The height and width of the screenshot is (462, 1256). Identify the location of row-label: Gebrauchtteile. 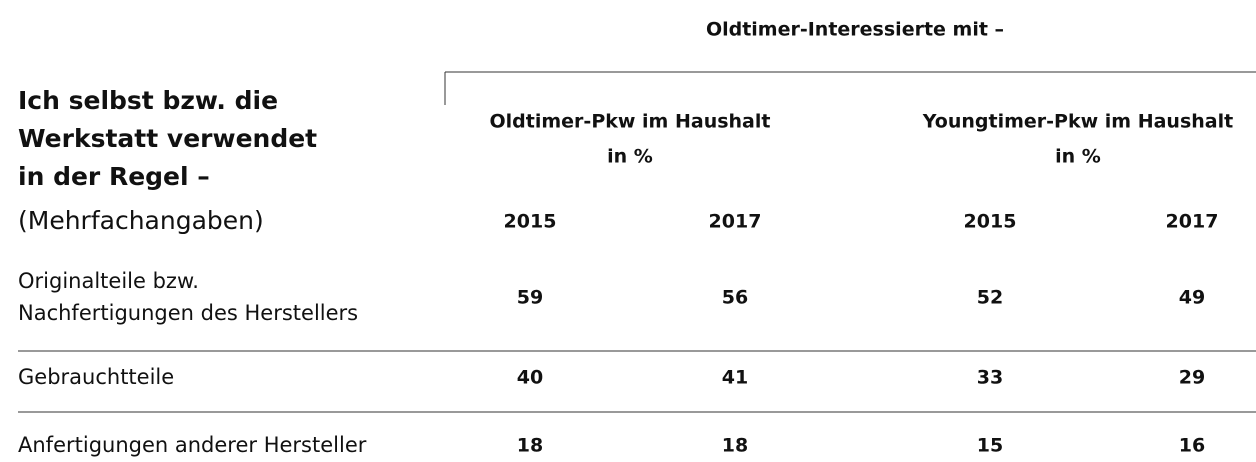
(96, 377).